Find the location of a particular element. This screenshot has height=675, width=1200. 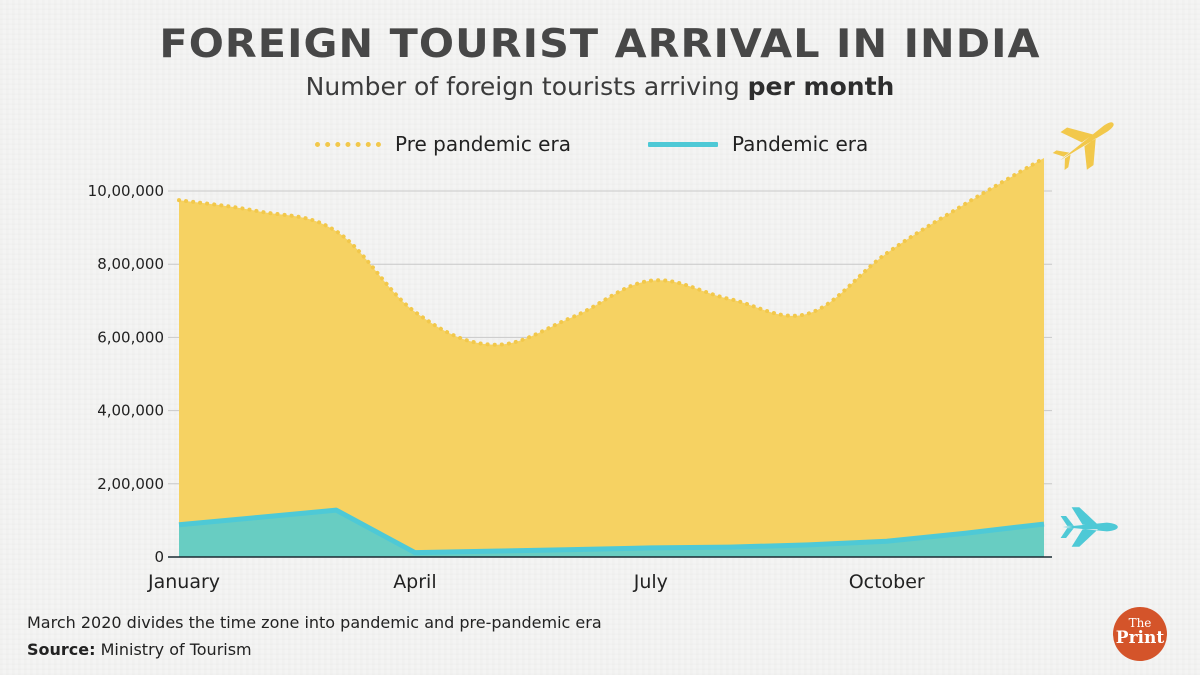

y-tick-label: 10,00,000 is located at coordinates (126, 191).